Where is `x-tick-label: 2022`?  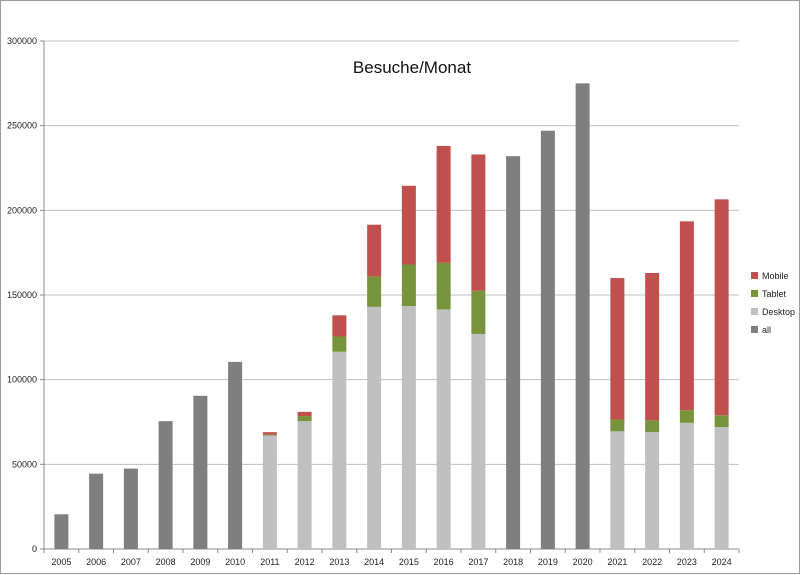
x-tick-label: 2022 is located at coordinates (652, 562).